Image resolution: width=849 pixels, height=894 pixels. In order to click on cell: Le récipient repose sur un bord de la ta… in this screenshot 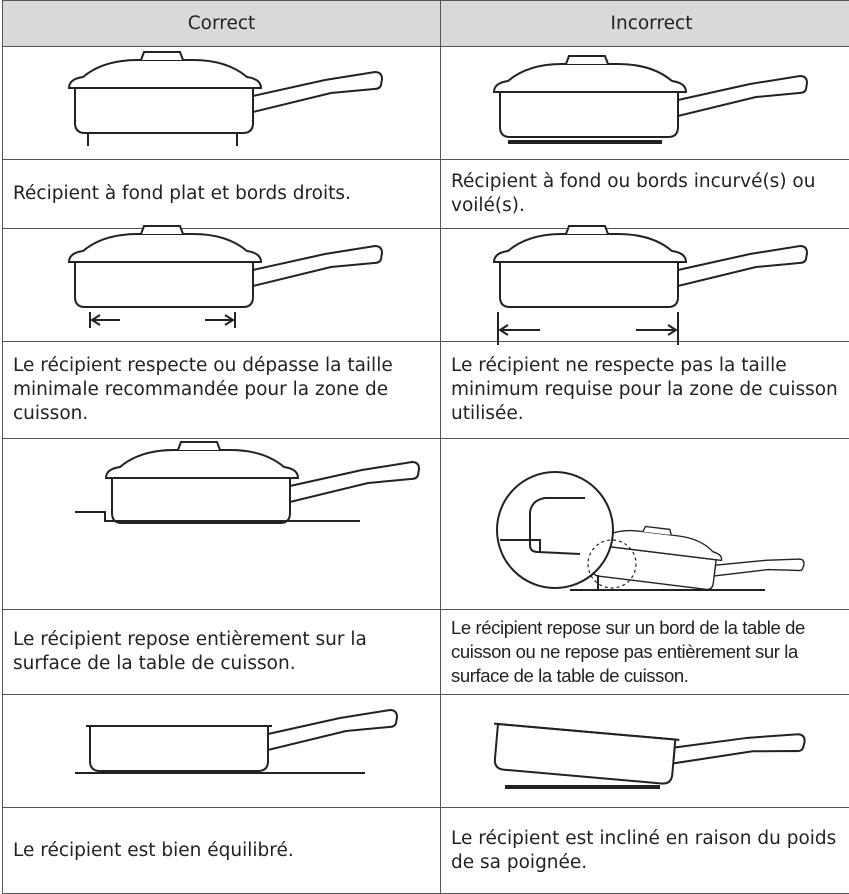, I will do `click(645, 652)`.